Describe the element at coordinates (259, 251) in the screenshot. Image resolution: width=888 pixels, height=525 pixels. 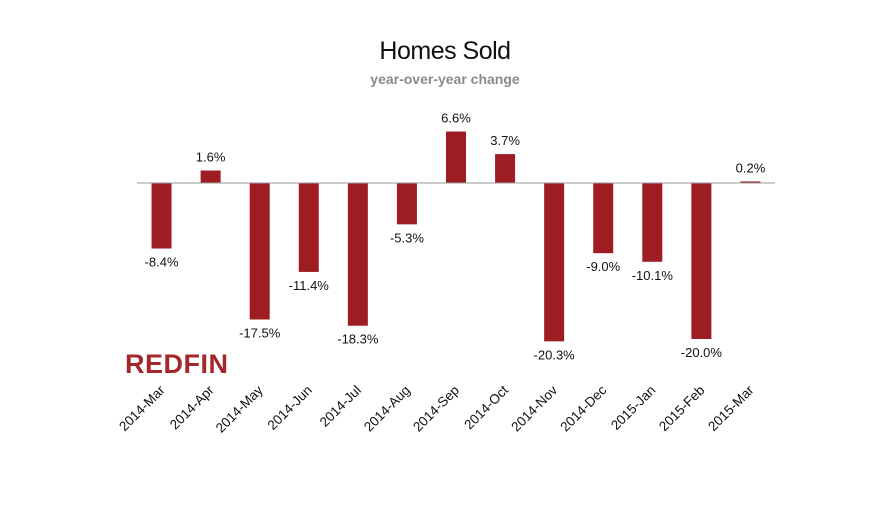
I see `bar-2014-May` at that location.